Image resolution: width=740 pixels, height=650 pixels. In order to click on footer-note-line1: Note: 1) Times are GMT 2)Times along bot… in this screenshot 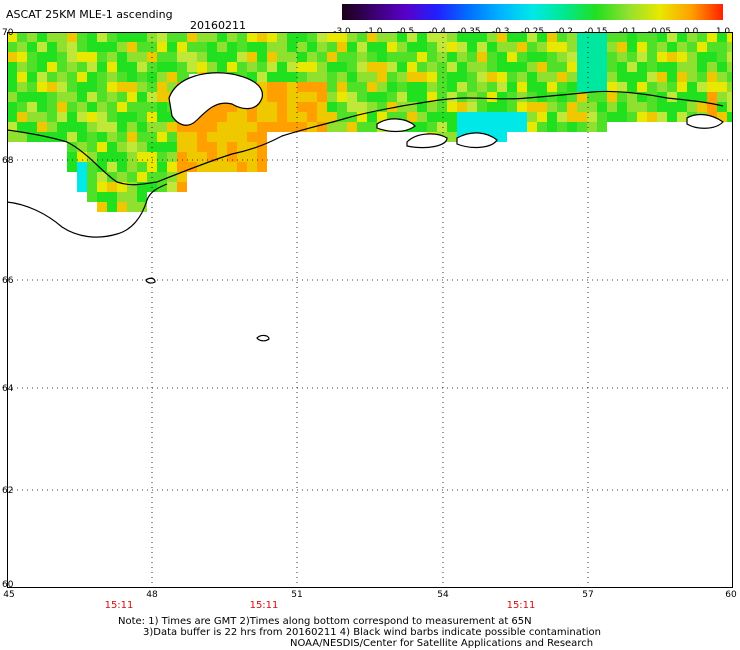, I will do `click(325, 621)`.